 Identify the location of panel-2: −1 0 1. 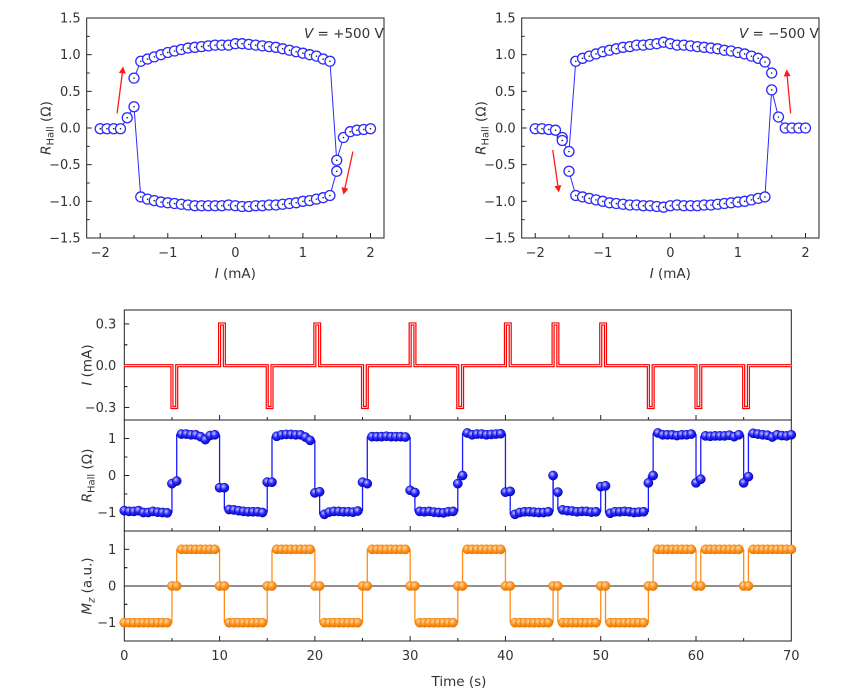
(447, 586).